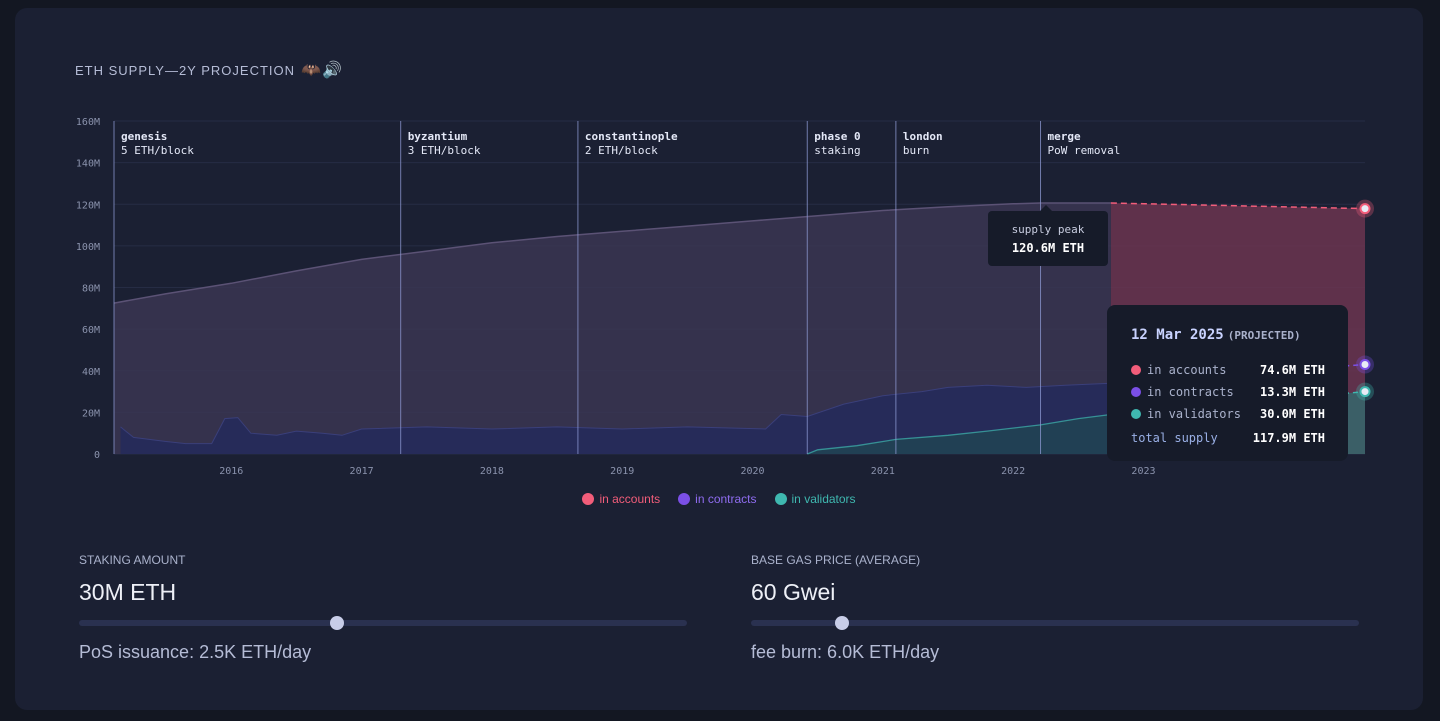 The width and height of the screenshot is (1440, 721). I want to click on validators-line, so click(959, 434).